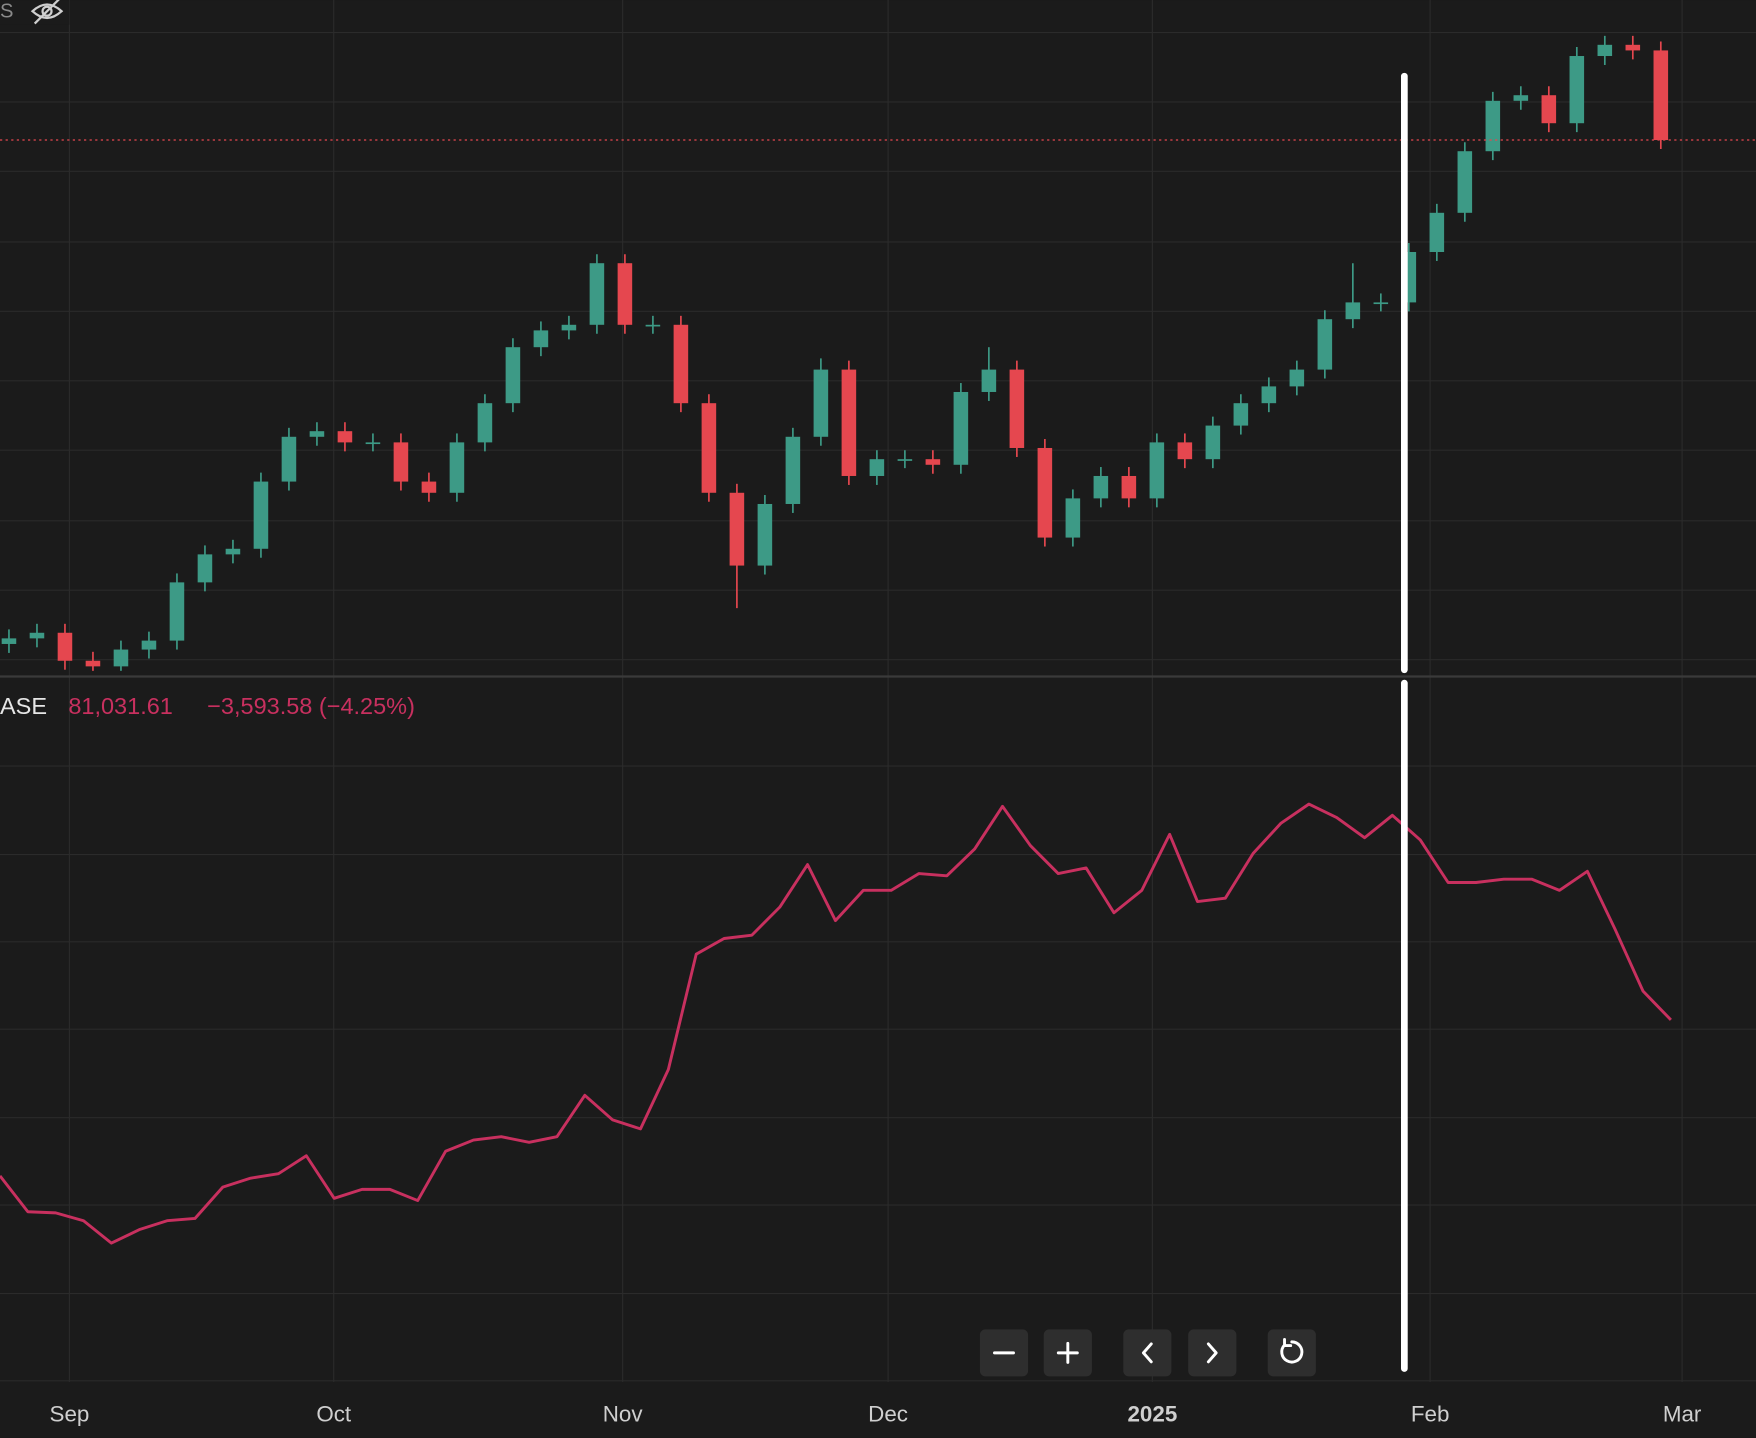 The height and width of the screenshot is (1438, 1756). I want to click on time-axis: Sep Oct Nov Dec 2025 Feb Mar, so click(876, 1413).